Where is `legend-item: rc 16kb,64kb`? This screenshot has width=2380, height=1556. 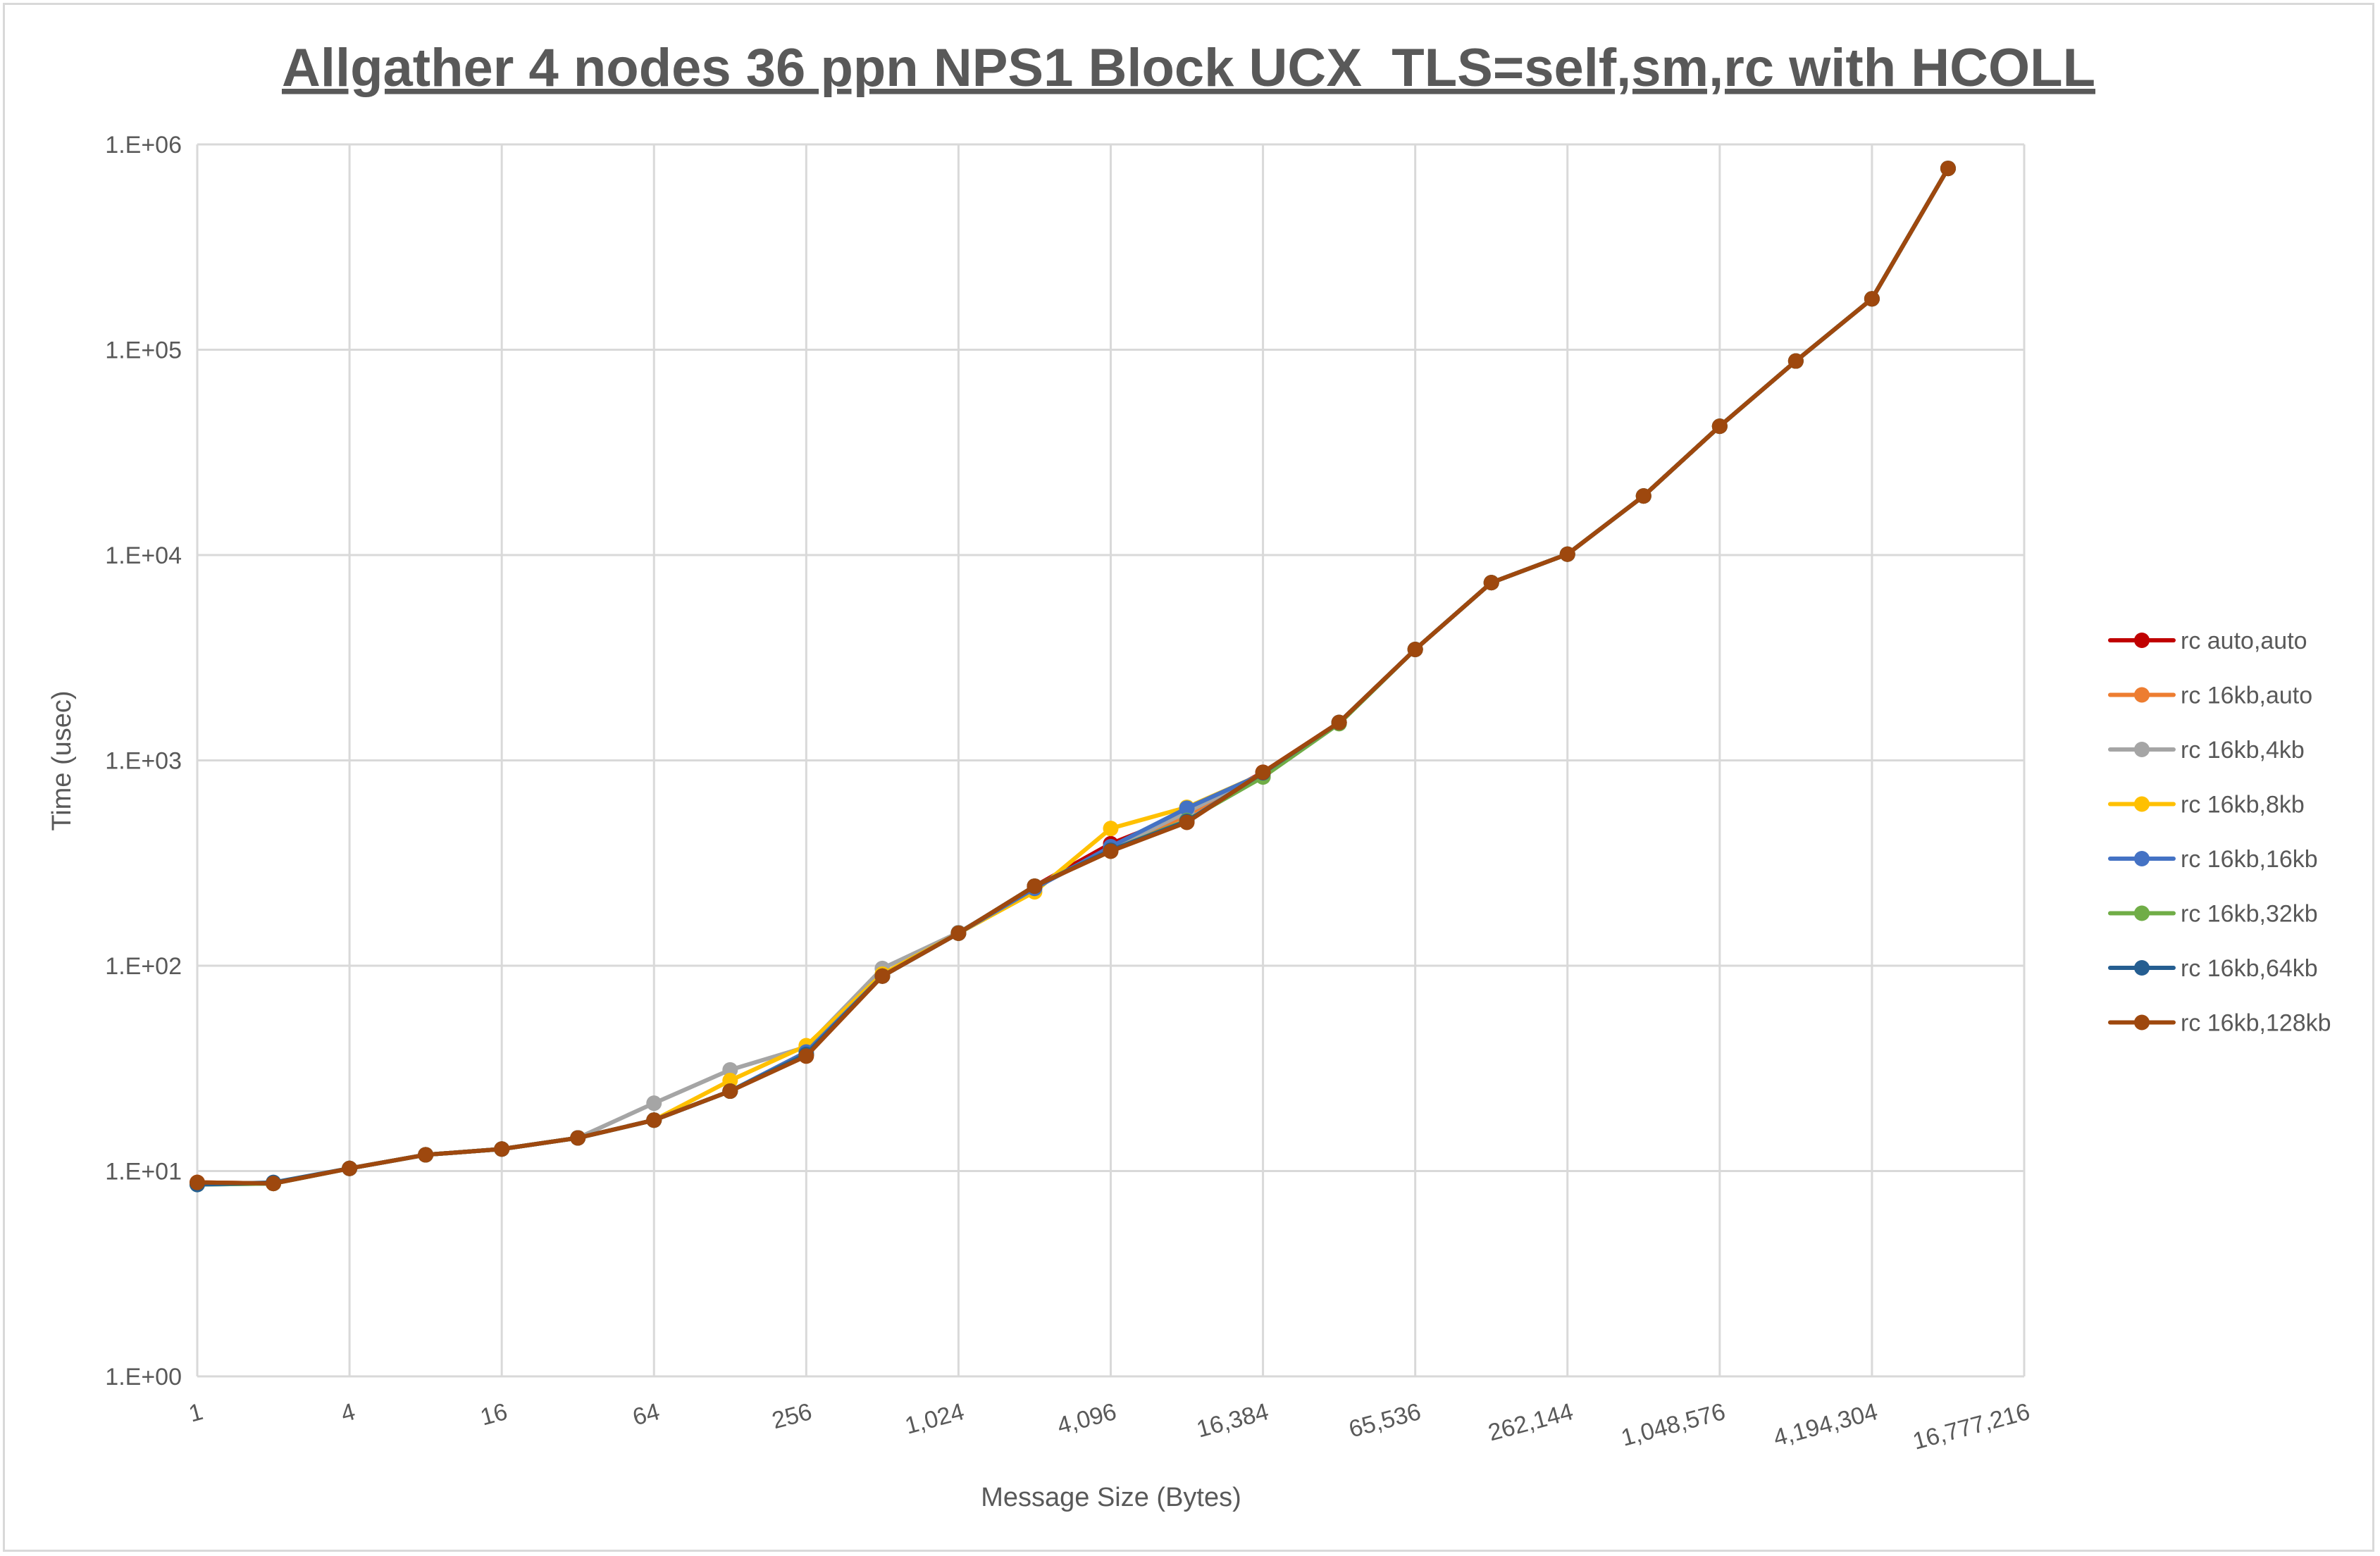
legend-item: rc 16kb,64kb is located at coordinates (2213, 968).